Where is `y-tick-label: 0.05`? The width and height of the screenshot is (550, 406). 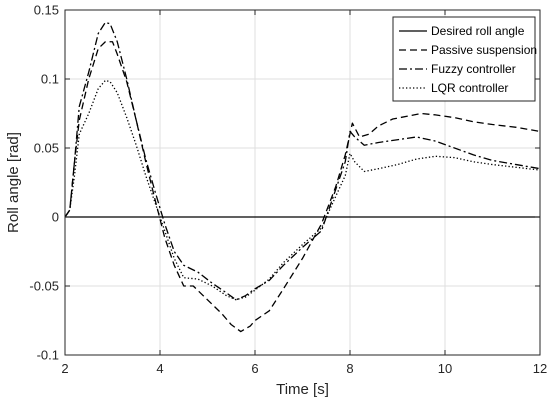
y-tick-label: 0.05 is located at coordinates (46, 148).